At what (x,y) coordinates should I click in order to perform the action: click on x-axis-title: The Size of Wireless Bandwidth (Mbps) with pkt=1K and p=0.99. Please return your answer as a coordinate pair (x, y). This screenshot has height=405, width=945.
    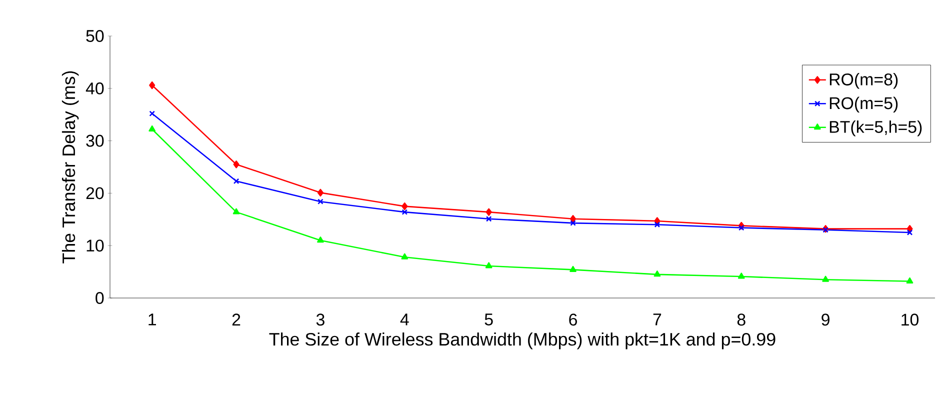
    Looking at the image, I should click on (522, 341).